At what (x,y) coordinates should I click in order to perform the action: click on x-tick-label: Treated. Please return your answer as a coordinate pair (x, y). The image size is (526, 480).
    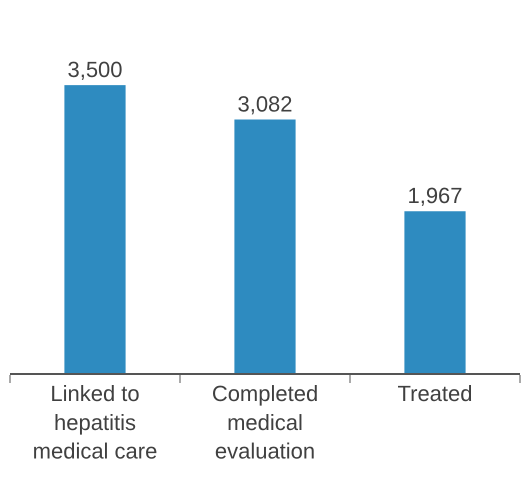
    Looking at the image, I should click on (435, 393).